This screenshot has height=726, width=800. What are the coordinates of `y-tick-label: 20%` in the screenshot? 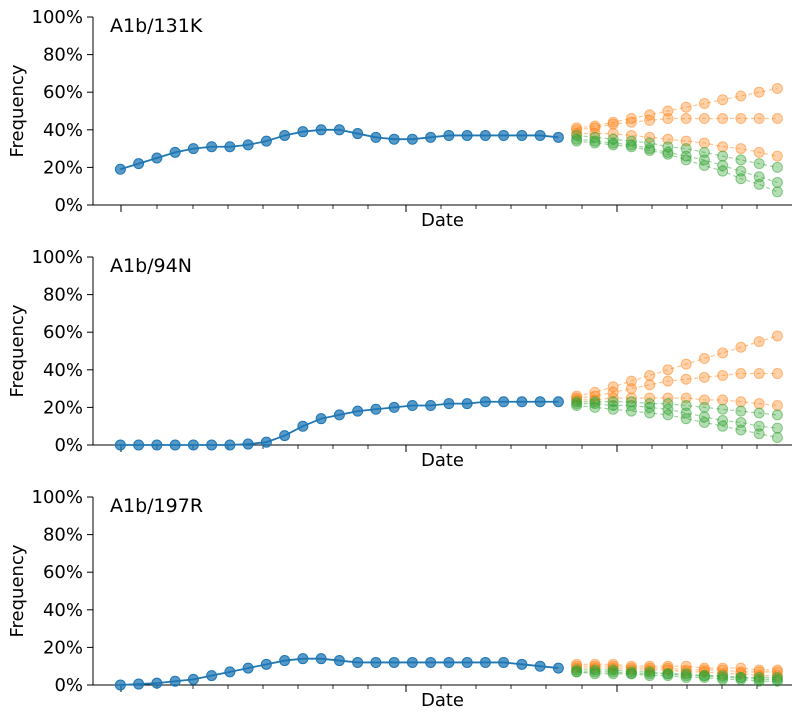 It's located at (63, 167).